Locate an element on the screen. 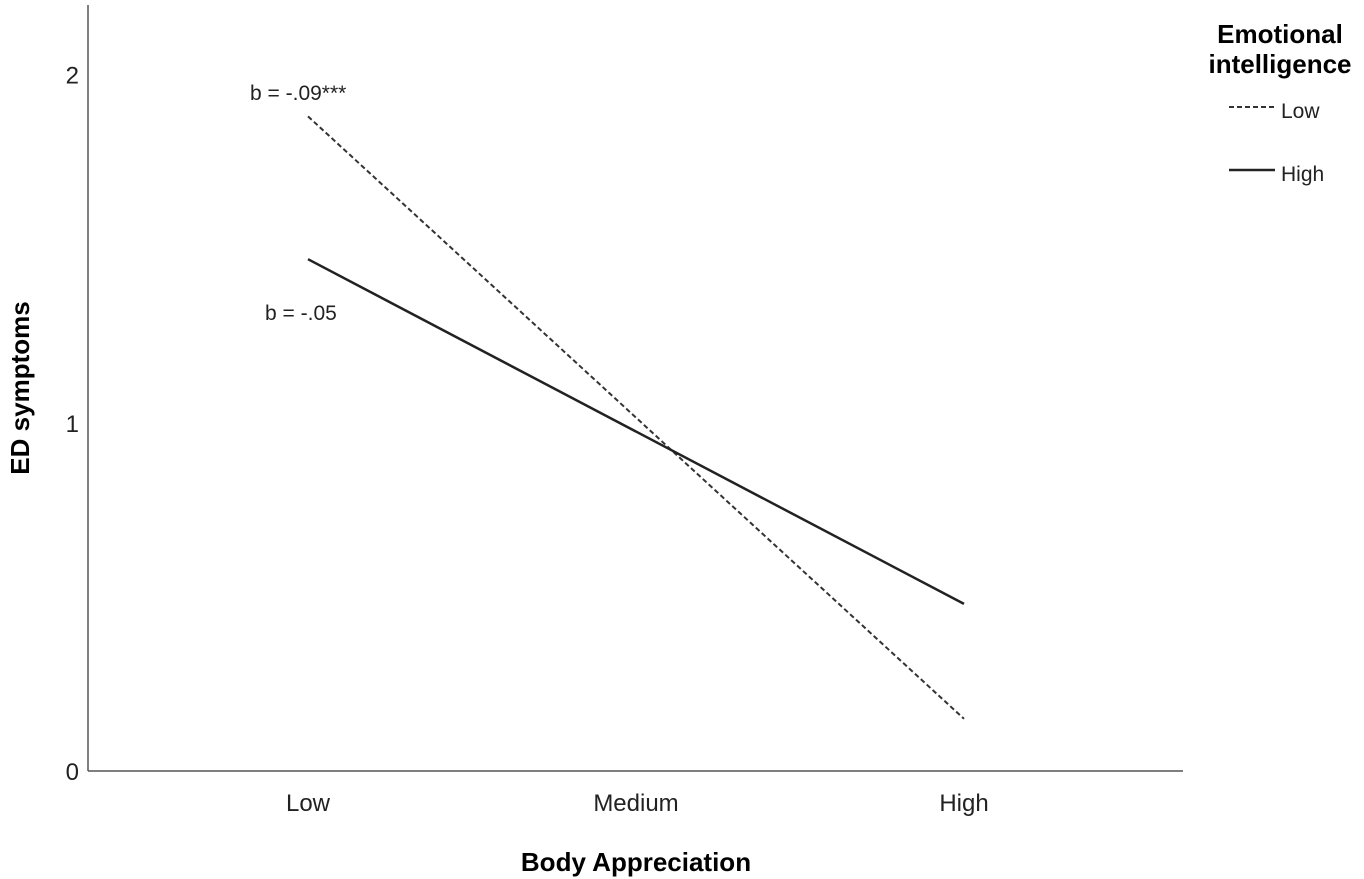 The height and width of the screenshot is (879, 1364). x-tick-label-medium: Medium is located at coordinates (635, 803).